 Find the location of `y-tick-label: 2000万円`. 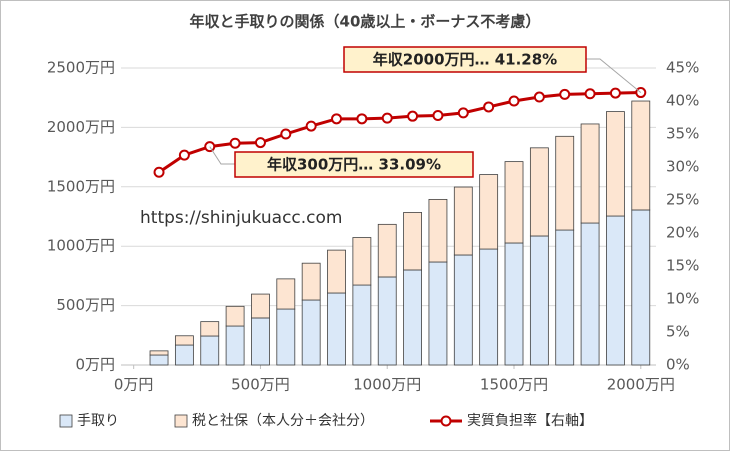

y-tick-label: 2000万円 is located at coordinates (81, 127).